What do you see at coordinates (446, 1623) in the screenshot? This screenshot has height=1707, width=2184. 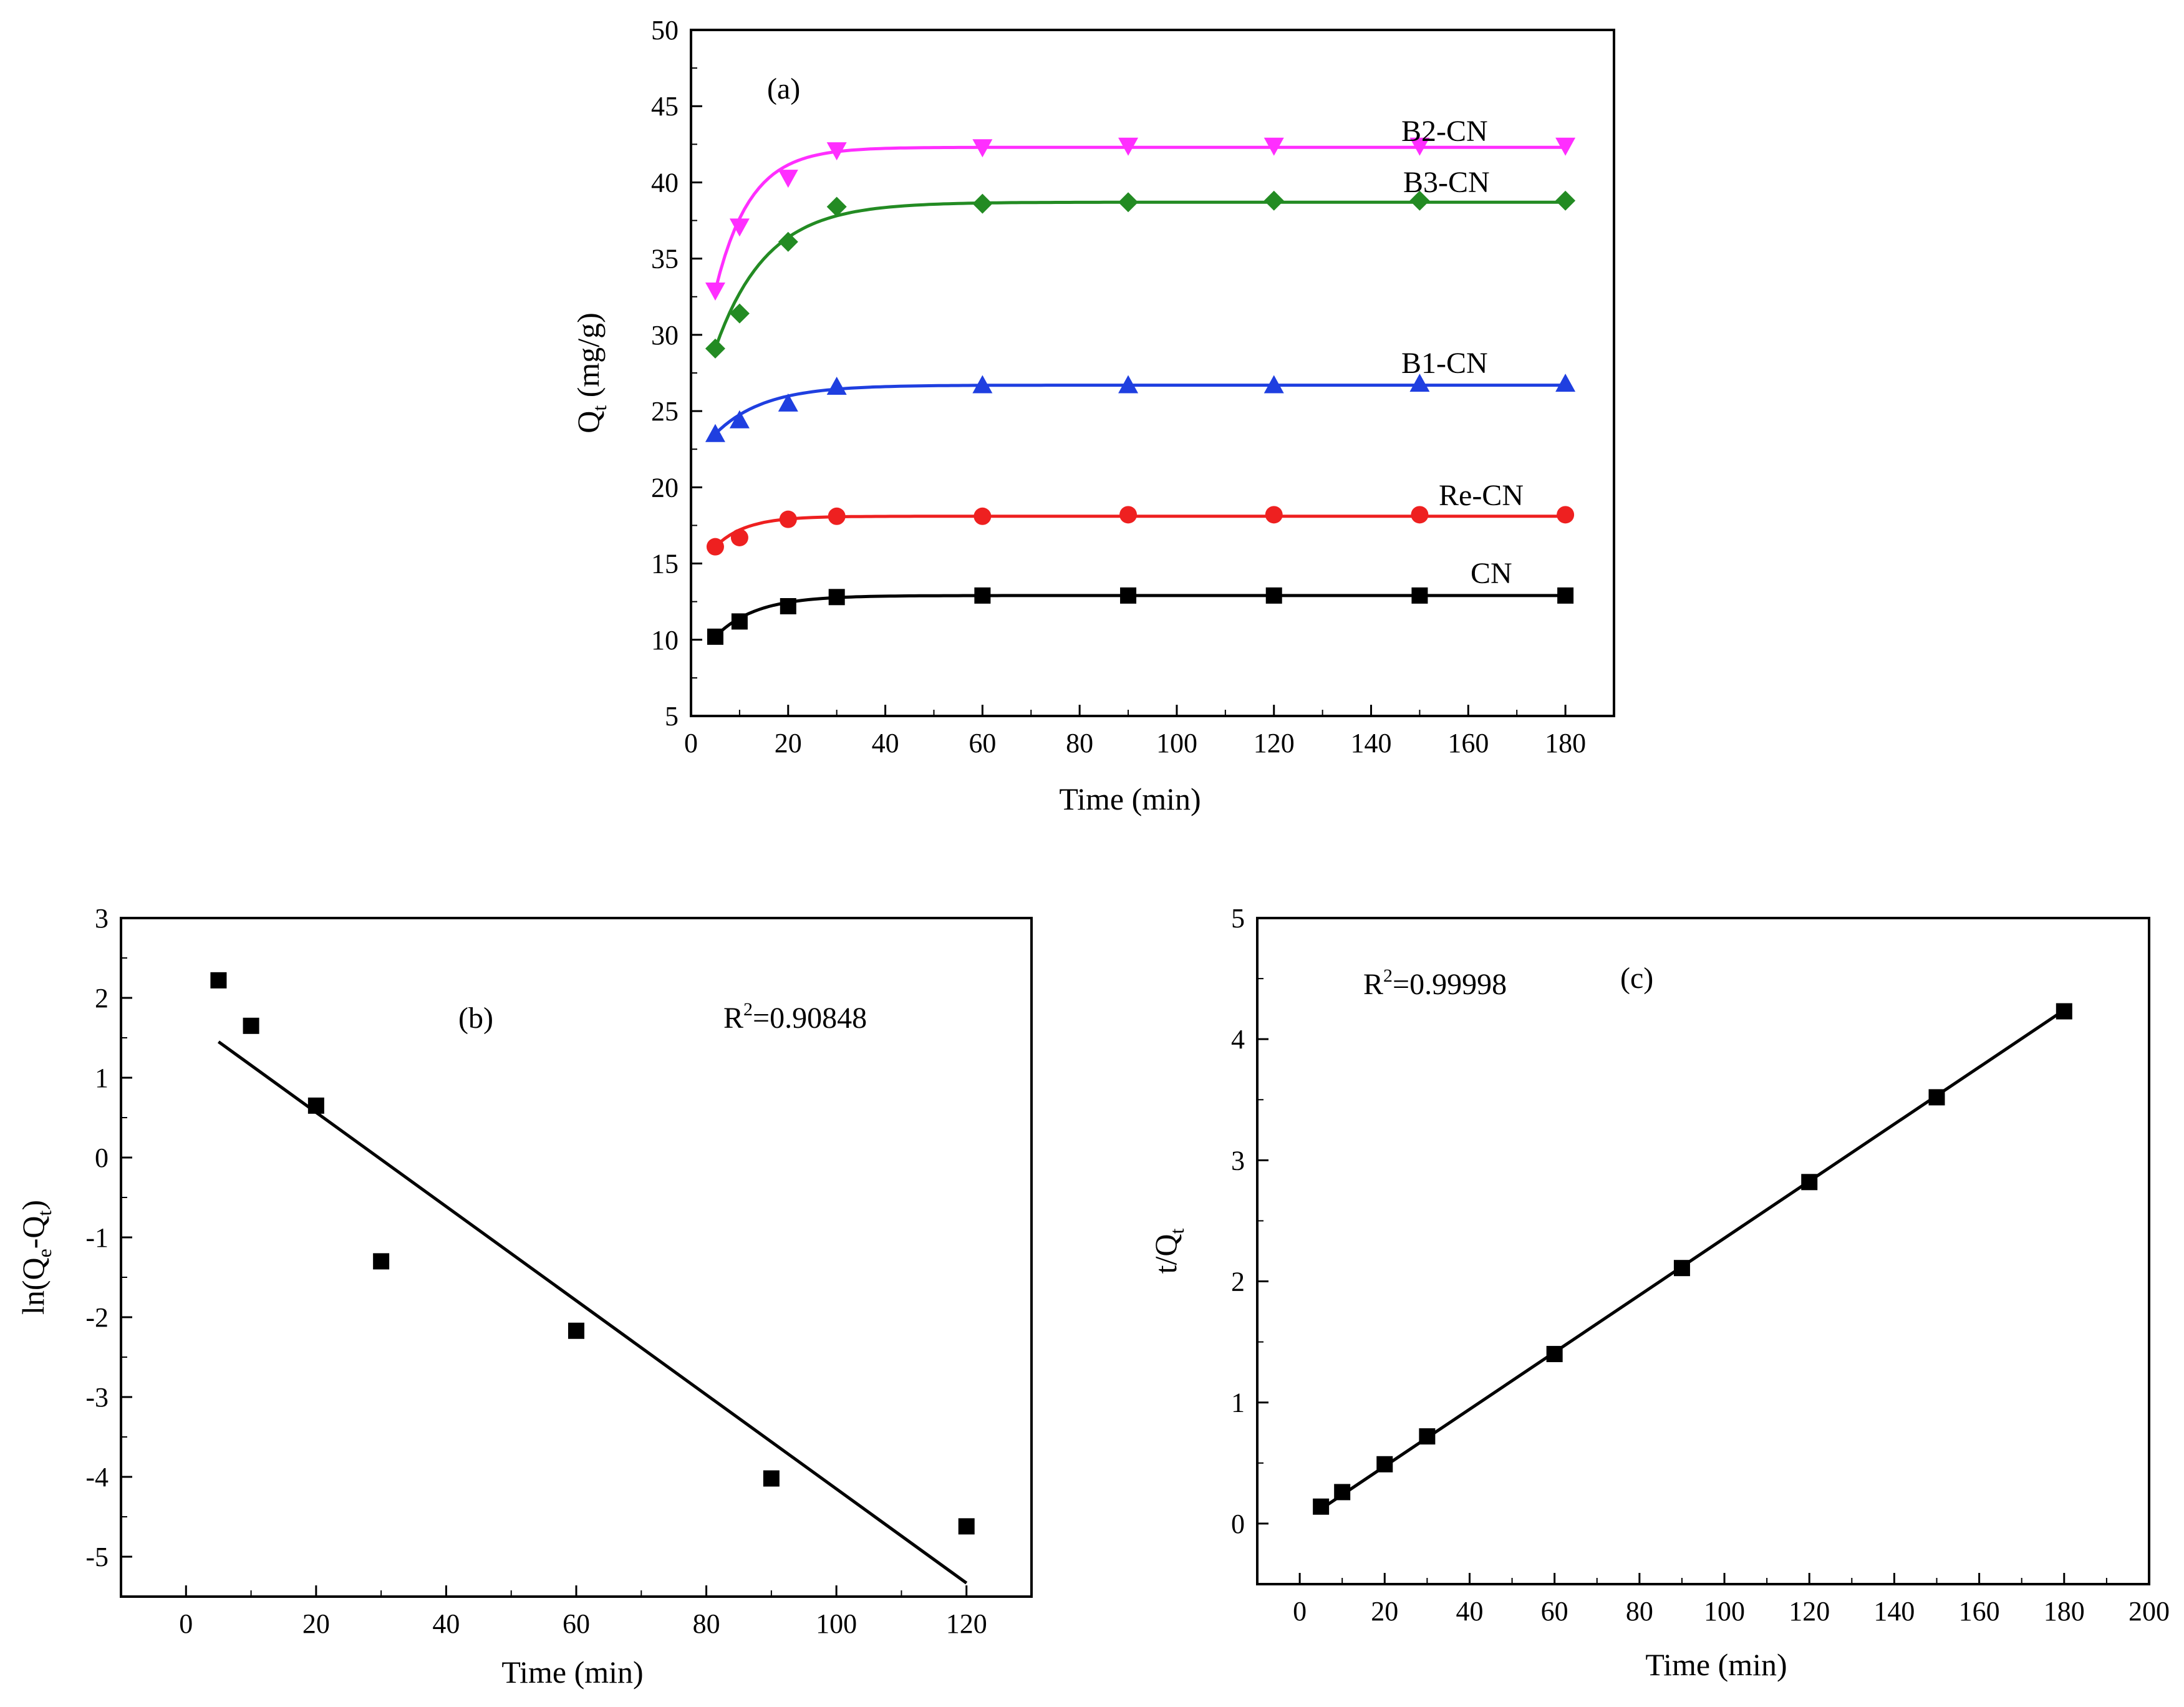 I see `panel-b-x-tick-label: 40` at bounding box center [446, 1623].